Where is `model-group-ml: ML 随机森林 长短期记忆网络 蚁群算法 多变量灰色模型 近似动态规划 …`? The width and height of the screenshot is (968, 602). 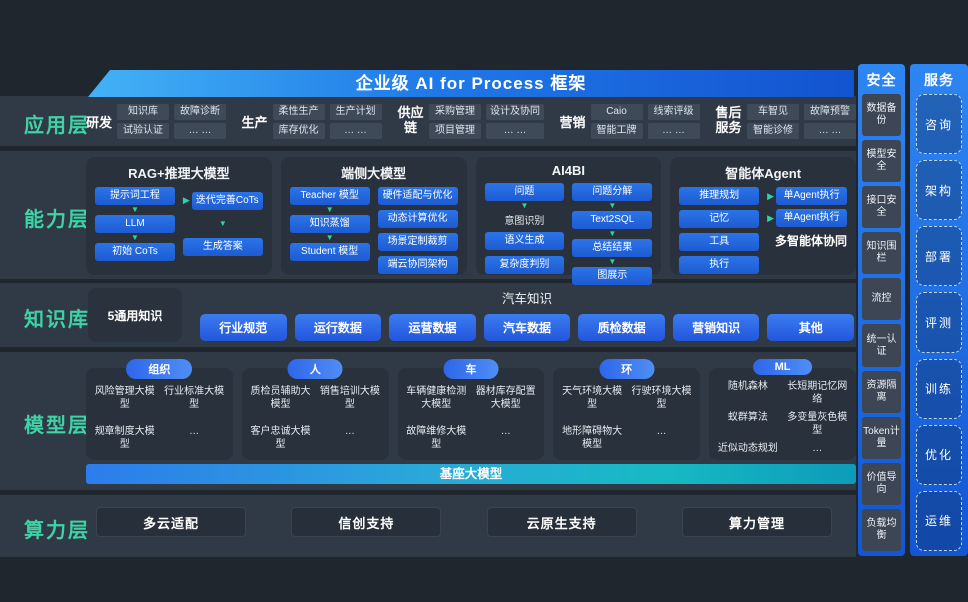
model-group-ml: ML 随机森林 长短期记忆网络 蚁群算法 多变量灰色模型 近似动态规划 … is located at coordinates (782, 409).